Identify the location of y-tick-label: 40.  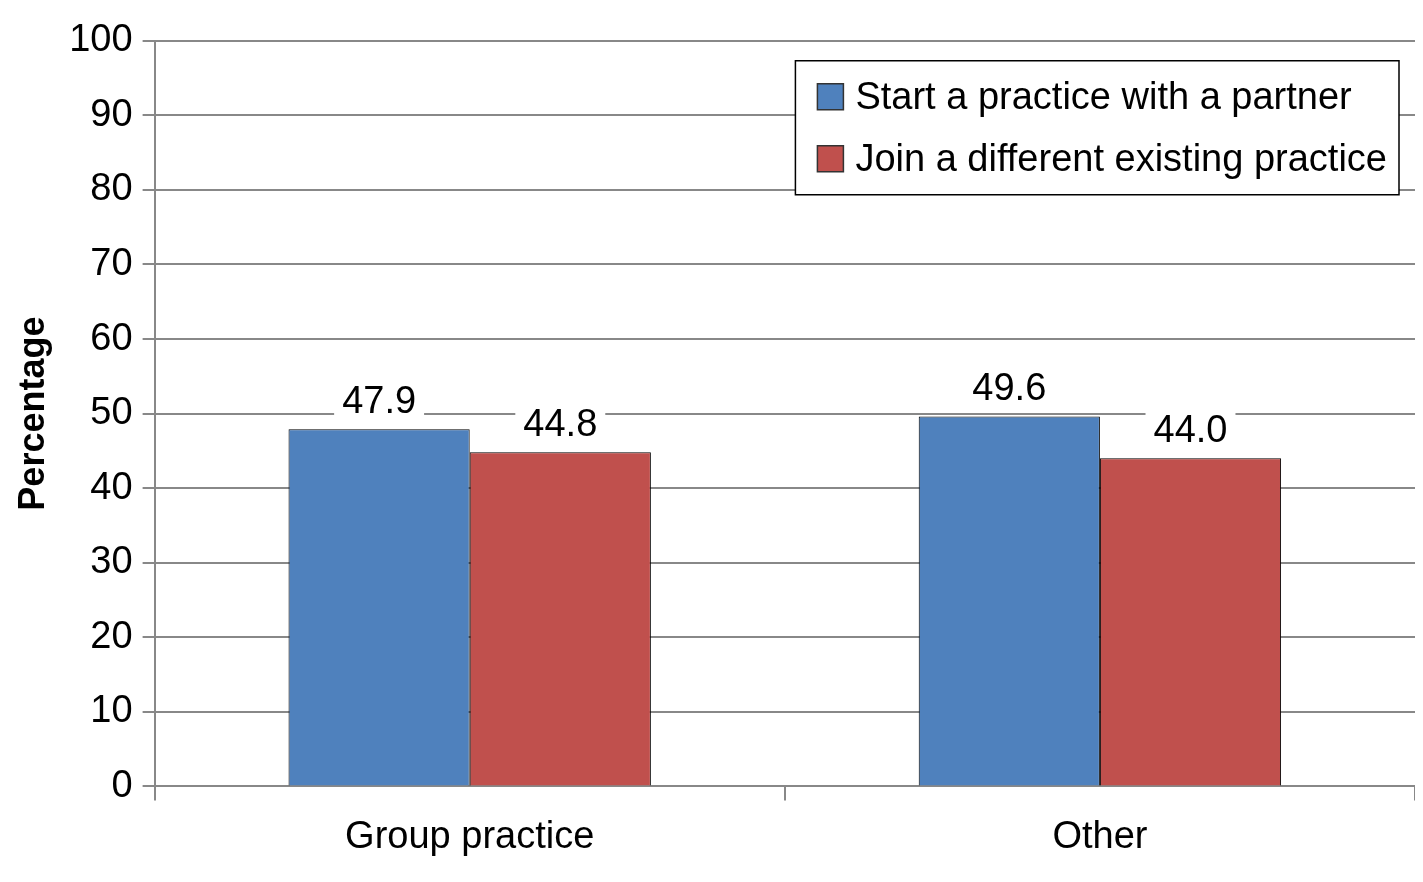
(111, 485).